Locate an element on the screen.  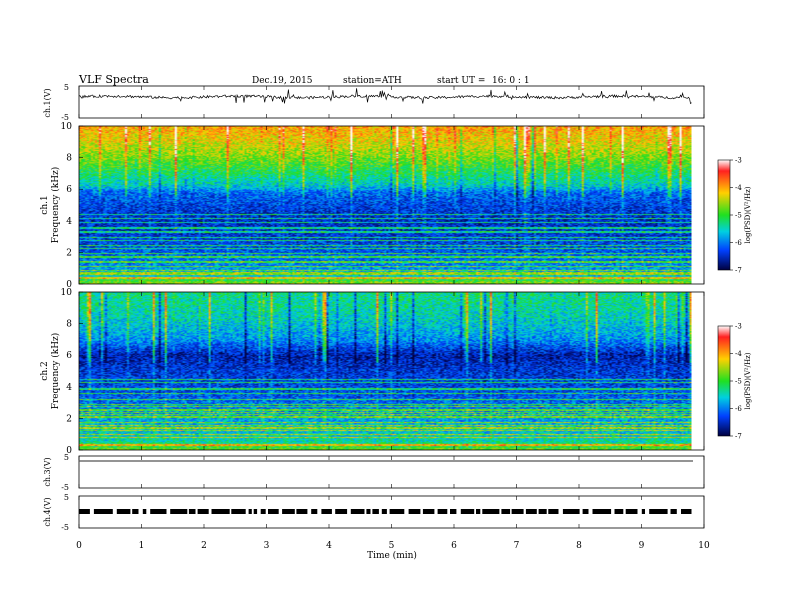
ch2-spectrogram-ylabel-channel: ch.2 is located at coordinates (45, 370).